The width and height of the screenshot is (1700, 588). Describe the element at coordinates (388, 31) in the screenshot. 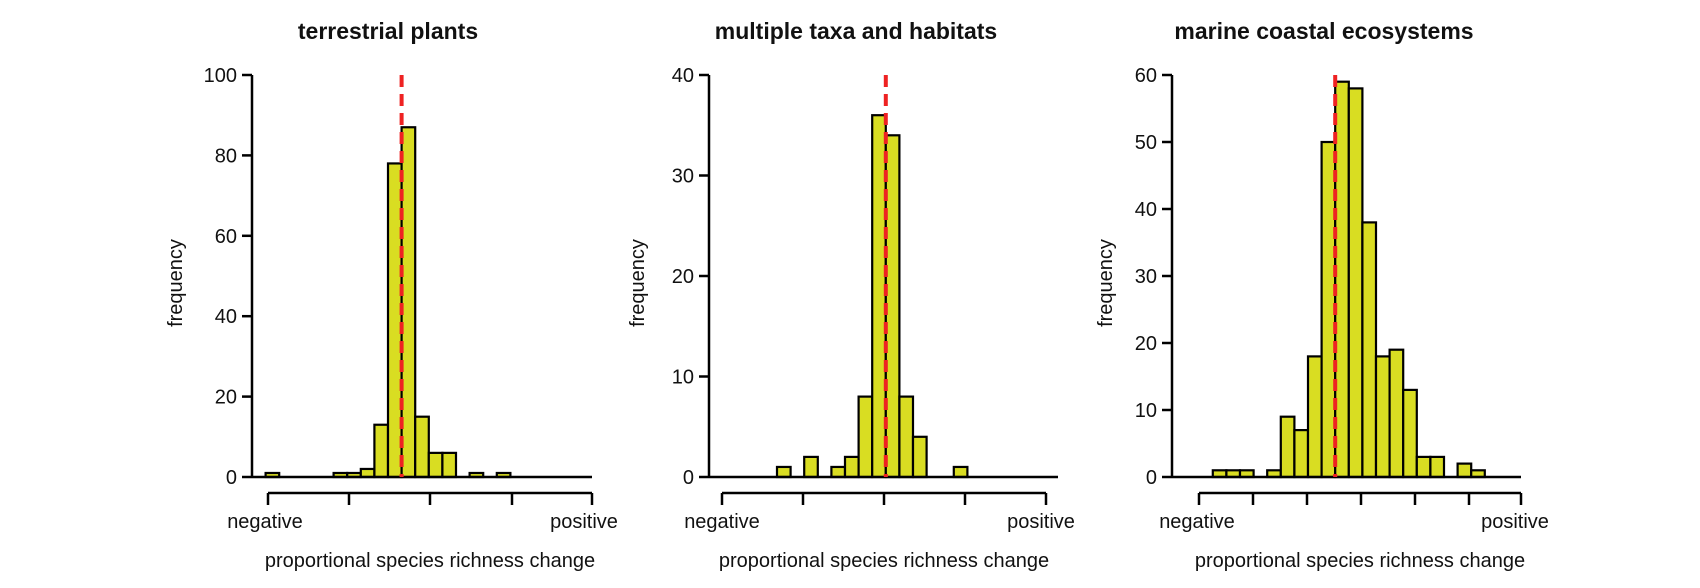

I see `panel-title: terrestrial plants` at that location.